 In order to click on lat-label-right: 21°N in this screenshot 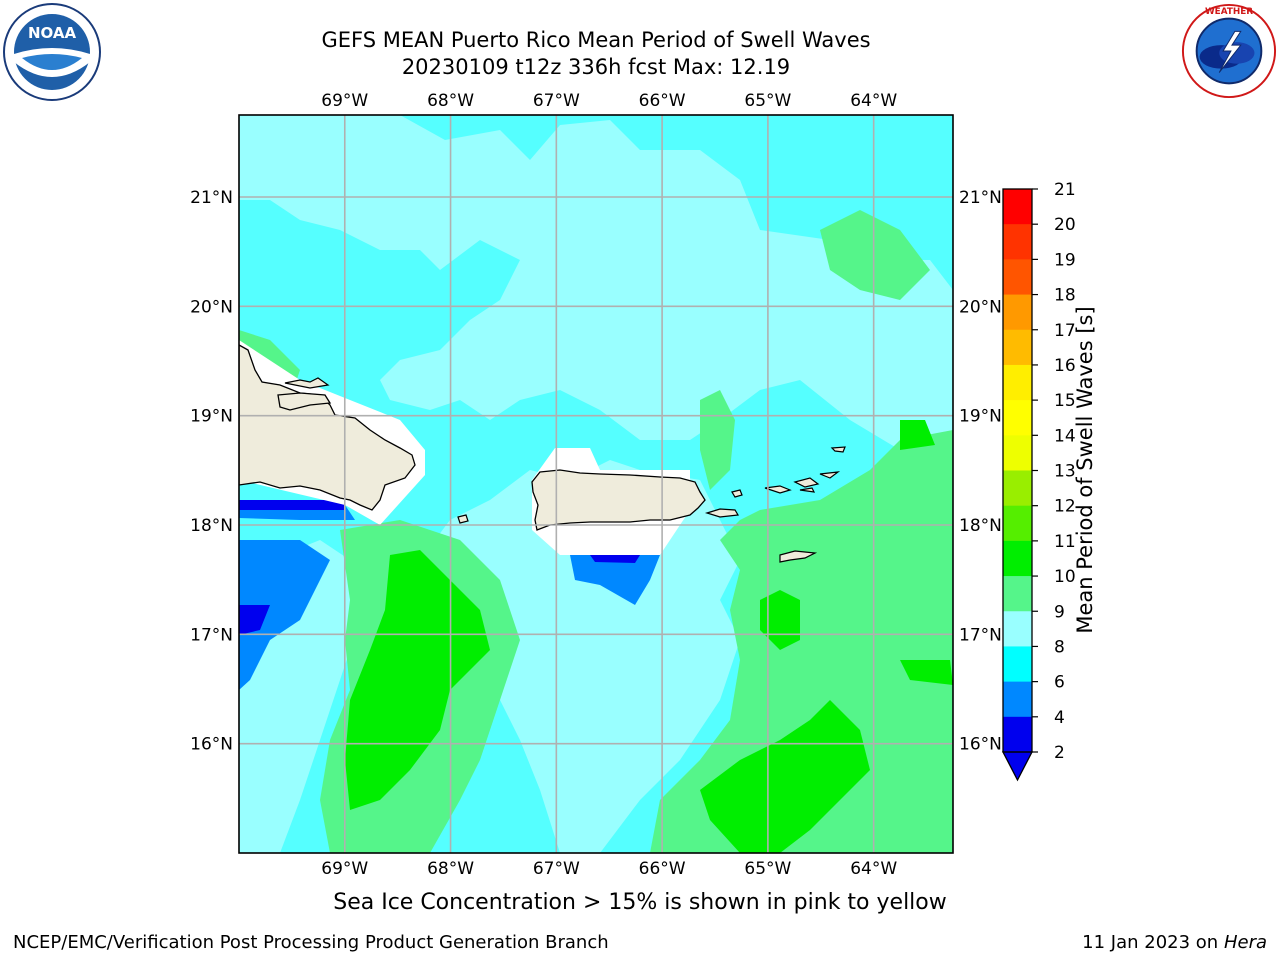, I will do `click(980, 198)`.